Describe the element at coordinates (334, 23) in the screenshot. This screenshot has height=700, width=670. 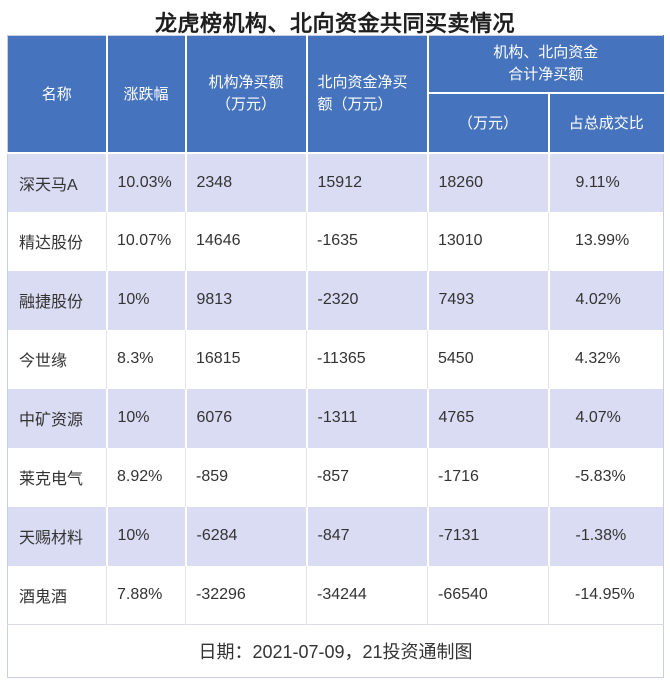
I see `page-title: 龙虎榜机构、北向资金共同买卖情况` at that location.